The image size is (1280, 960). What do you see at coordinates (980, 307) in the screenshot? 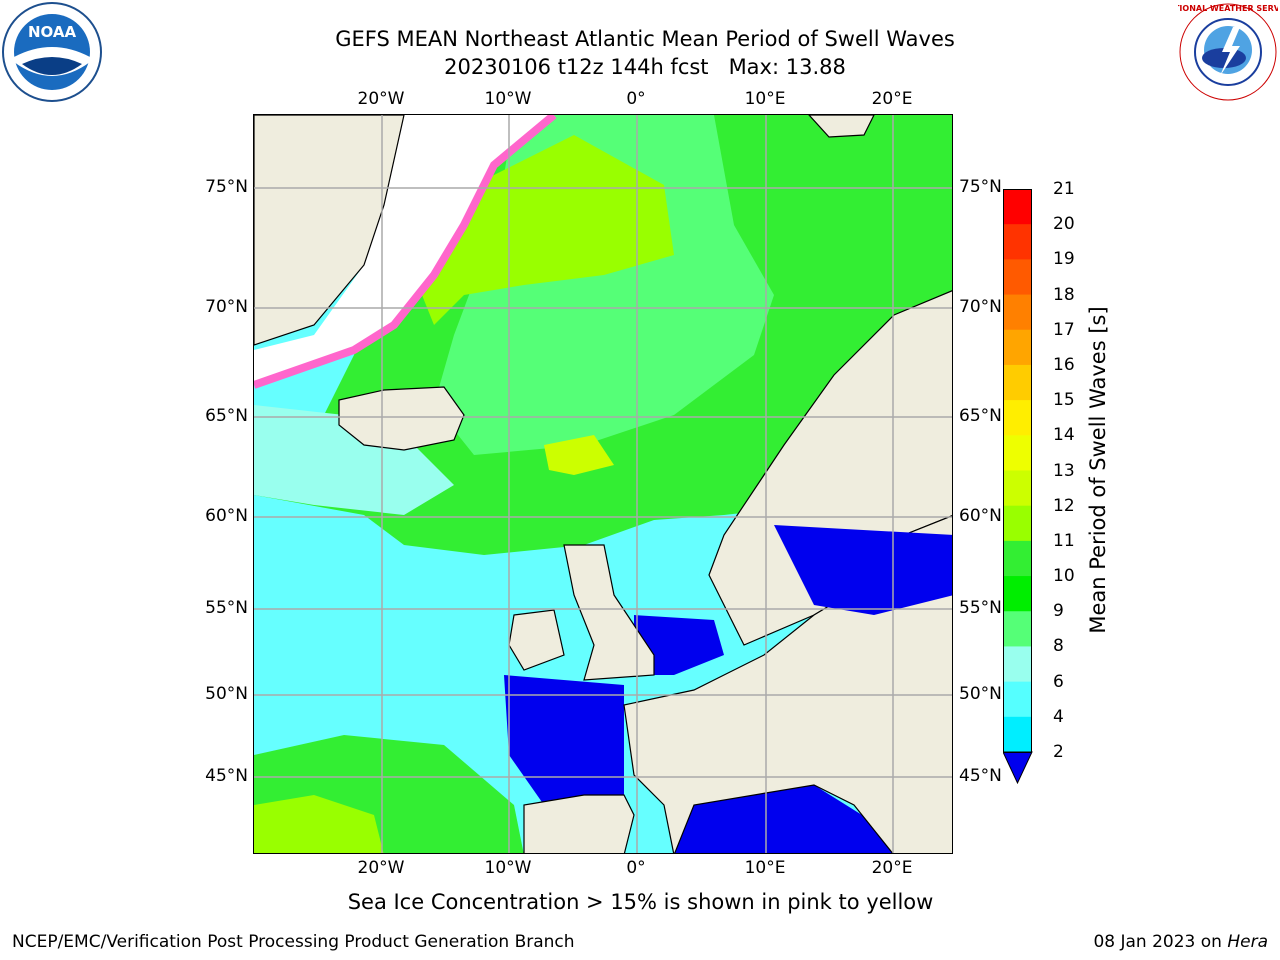
I see `lat-tick-right: 70°N` at bounding box center [980, 307].